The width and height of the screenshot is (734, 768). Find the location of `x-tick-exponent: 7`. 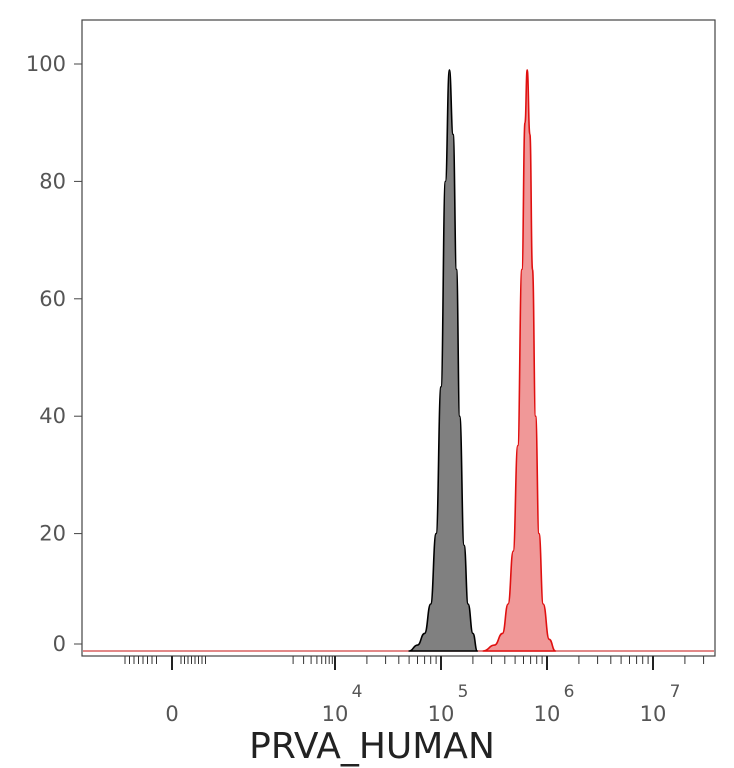

x-tick-exponent: 7 is located at coordinates (675, 692).